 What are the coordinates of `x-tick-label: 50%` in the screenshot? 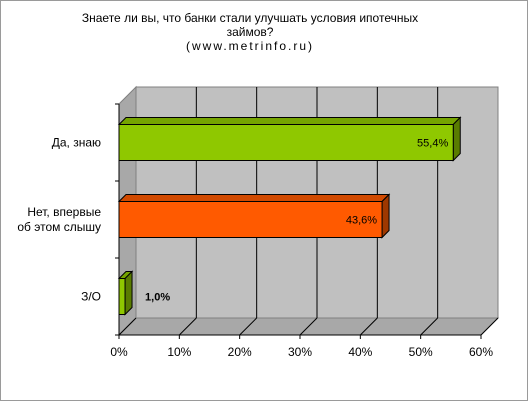 It's located at (421, 352).